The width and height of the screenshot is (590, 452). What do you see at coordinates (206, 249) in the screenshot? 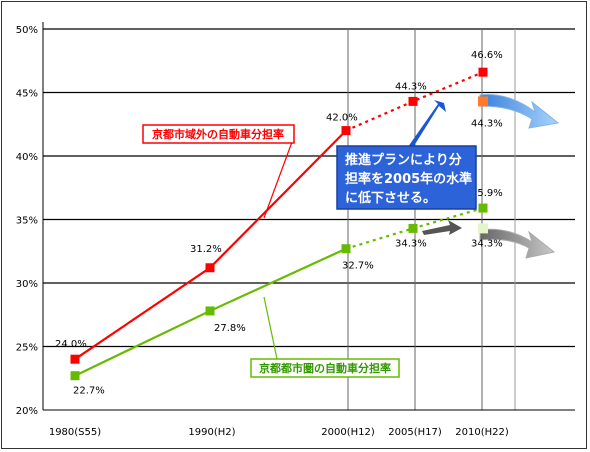
I see `data-label: 31.2%` at bounding box center [206, 249].